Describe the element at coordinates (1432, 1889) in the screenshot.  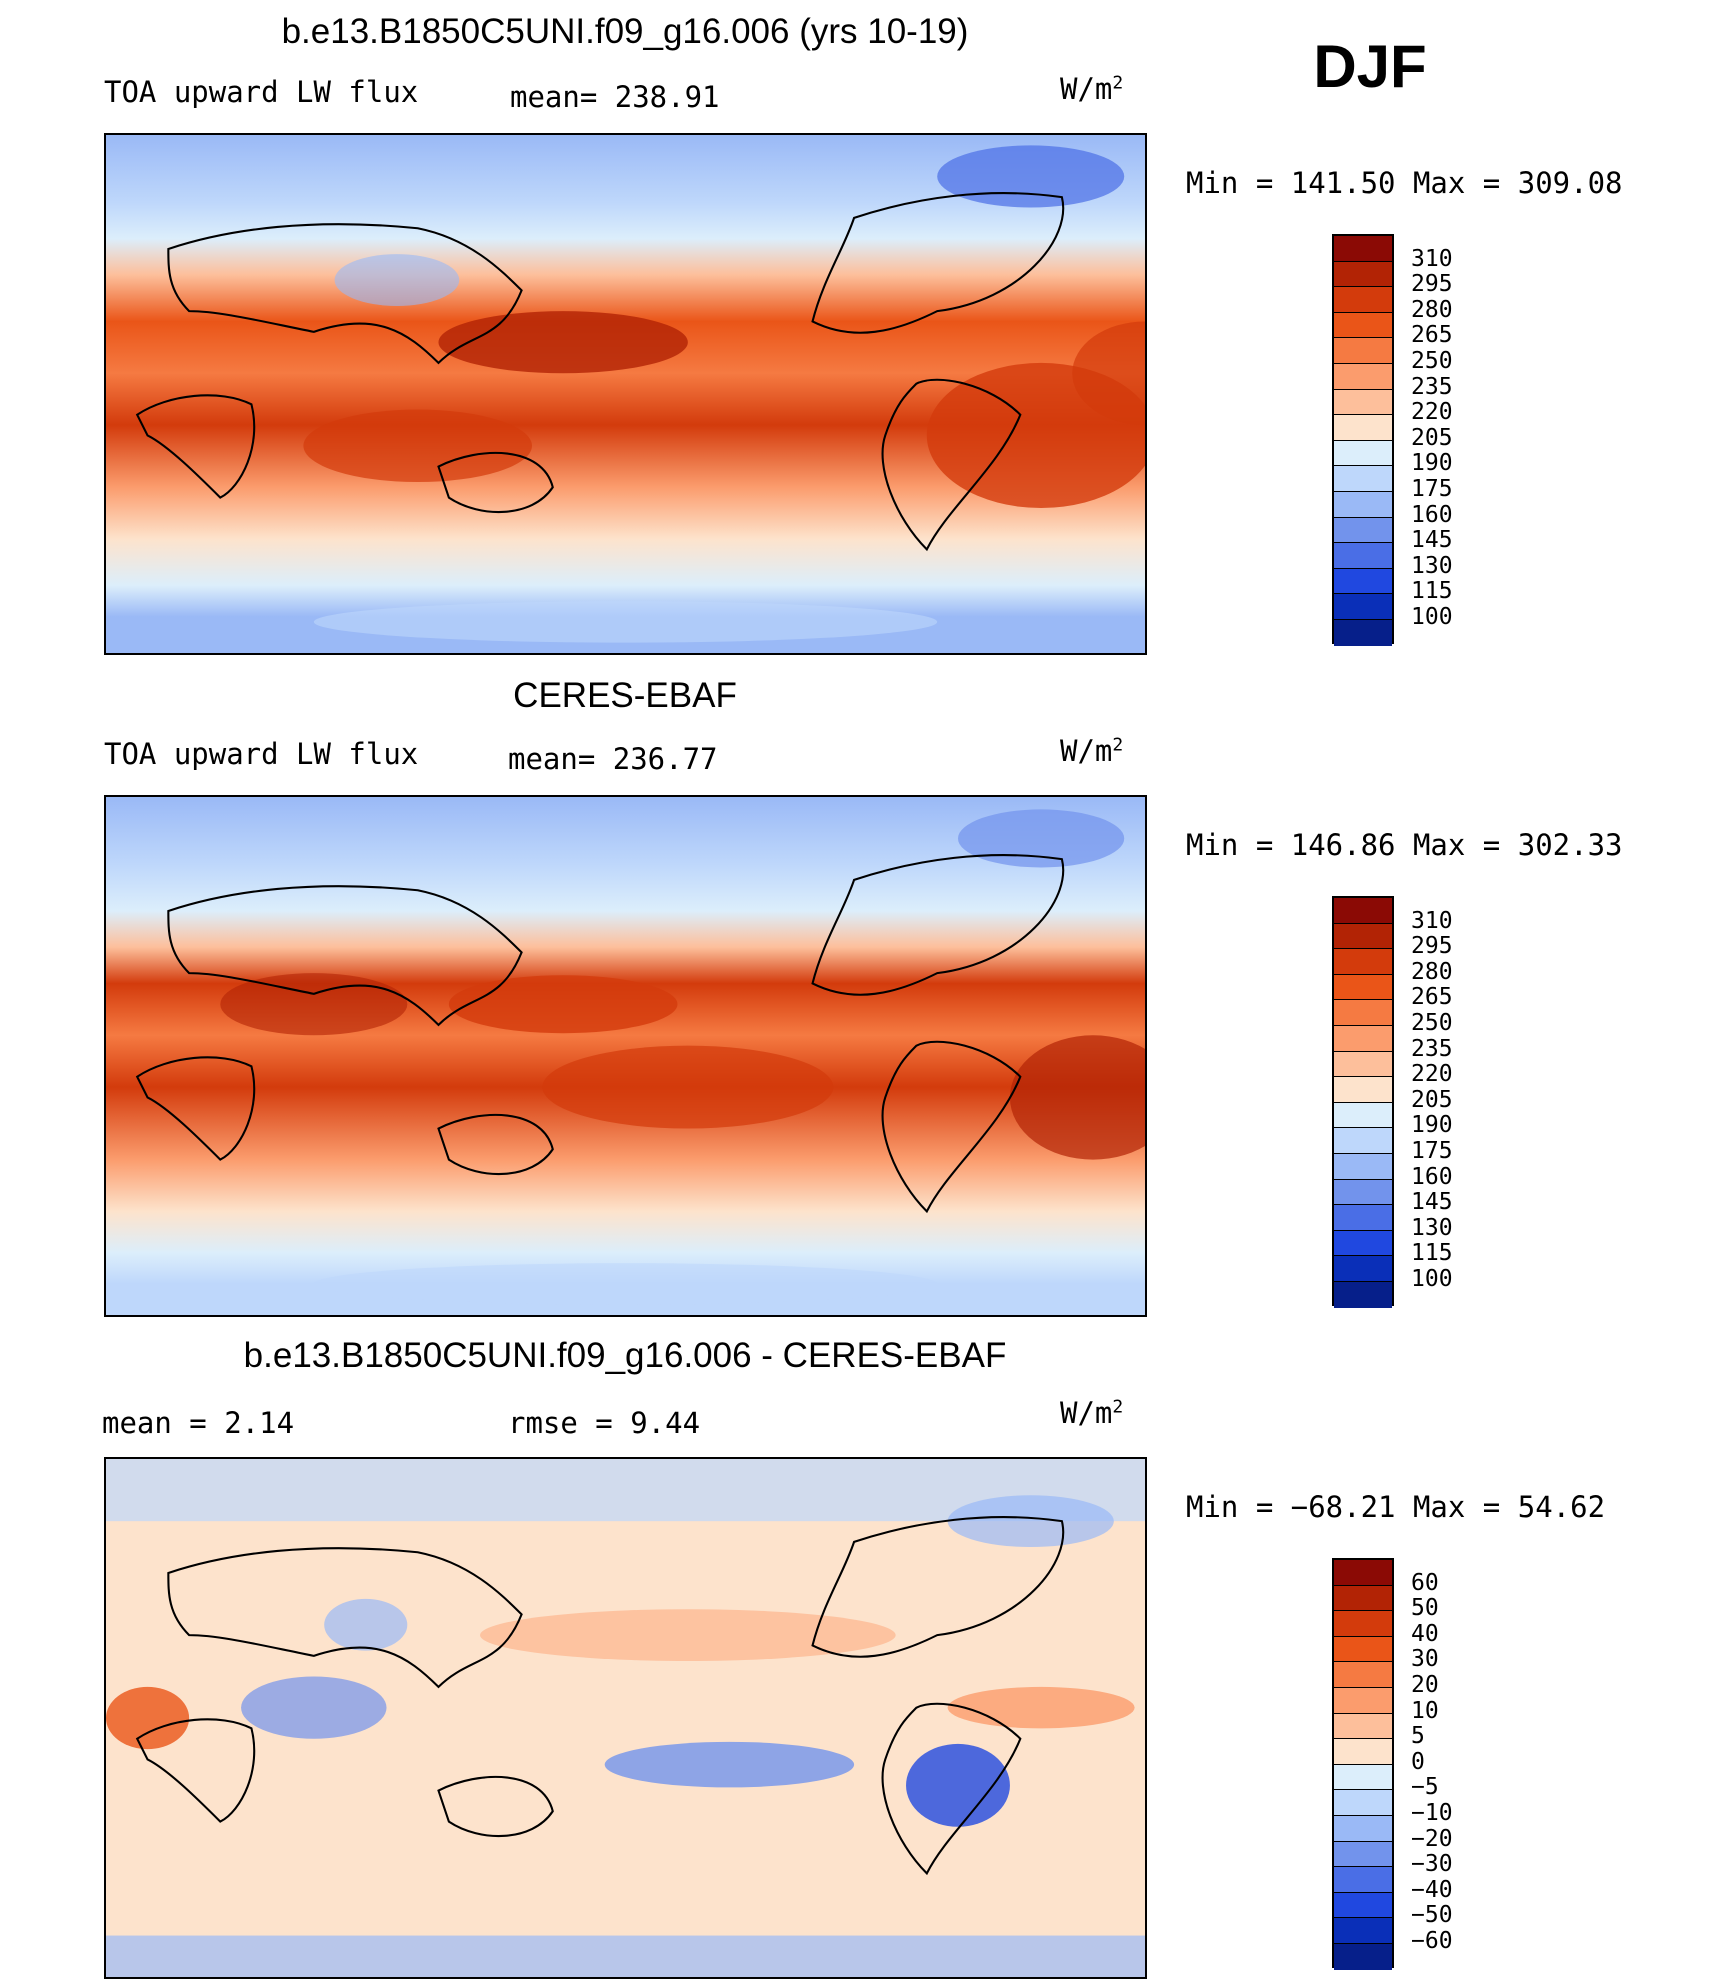
I see `colorbar-tick-label: −40` at that location.